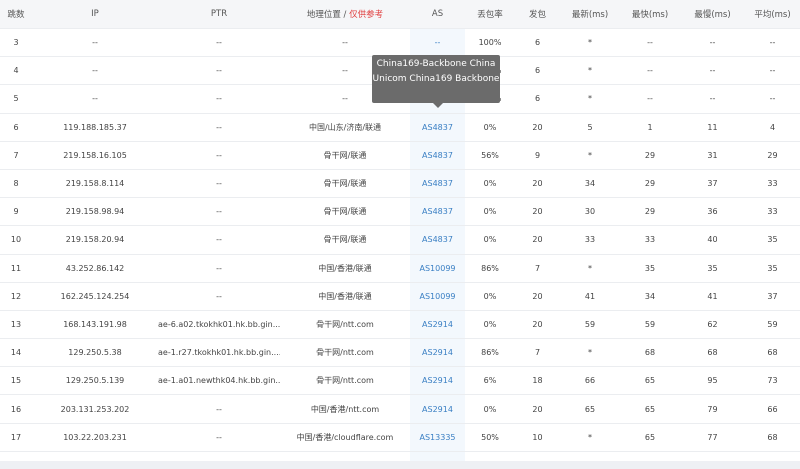 This screenshot has height=469, width=800. I want to click on cell: 9, so click(537, 155).